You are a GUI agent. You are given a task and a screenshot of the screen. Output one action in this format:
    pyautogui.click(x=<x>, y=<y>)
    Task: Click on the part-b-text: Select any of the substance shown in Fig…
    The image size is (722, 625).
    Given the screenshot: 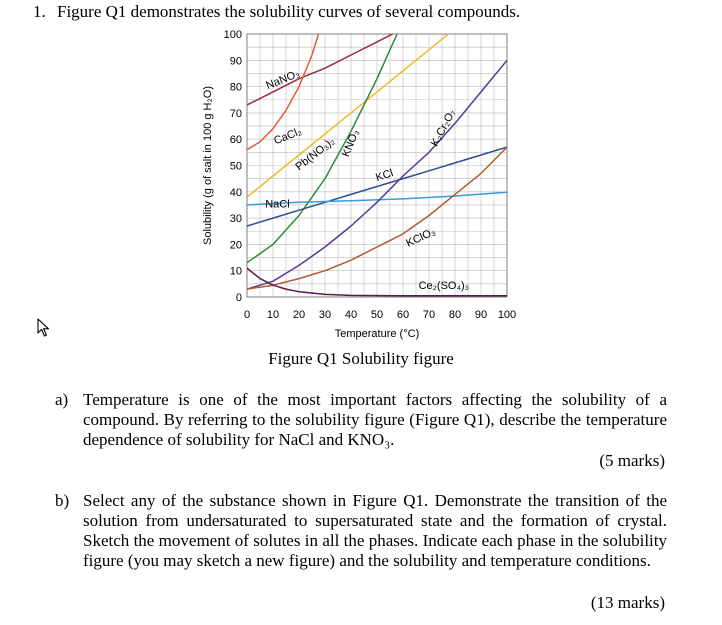 What is the action you would take?
    pyautogui.click(x=375, y=530)
    